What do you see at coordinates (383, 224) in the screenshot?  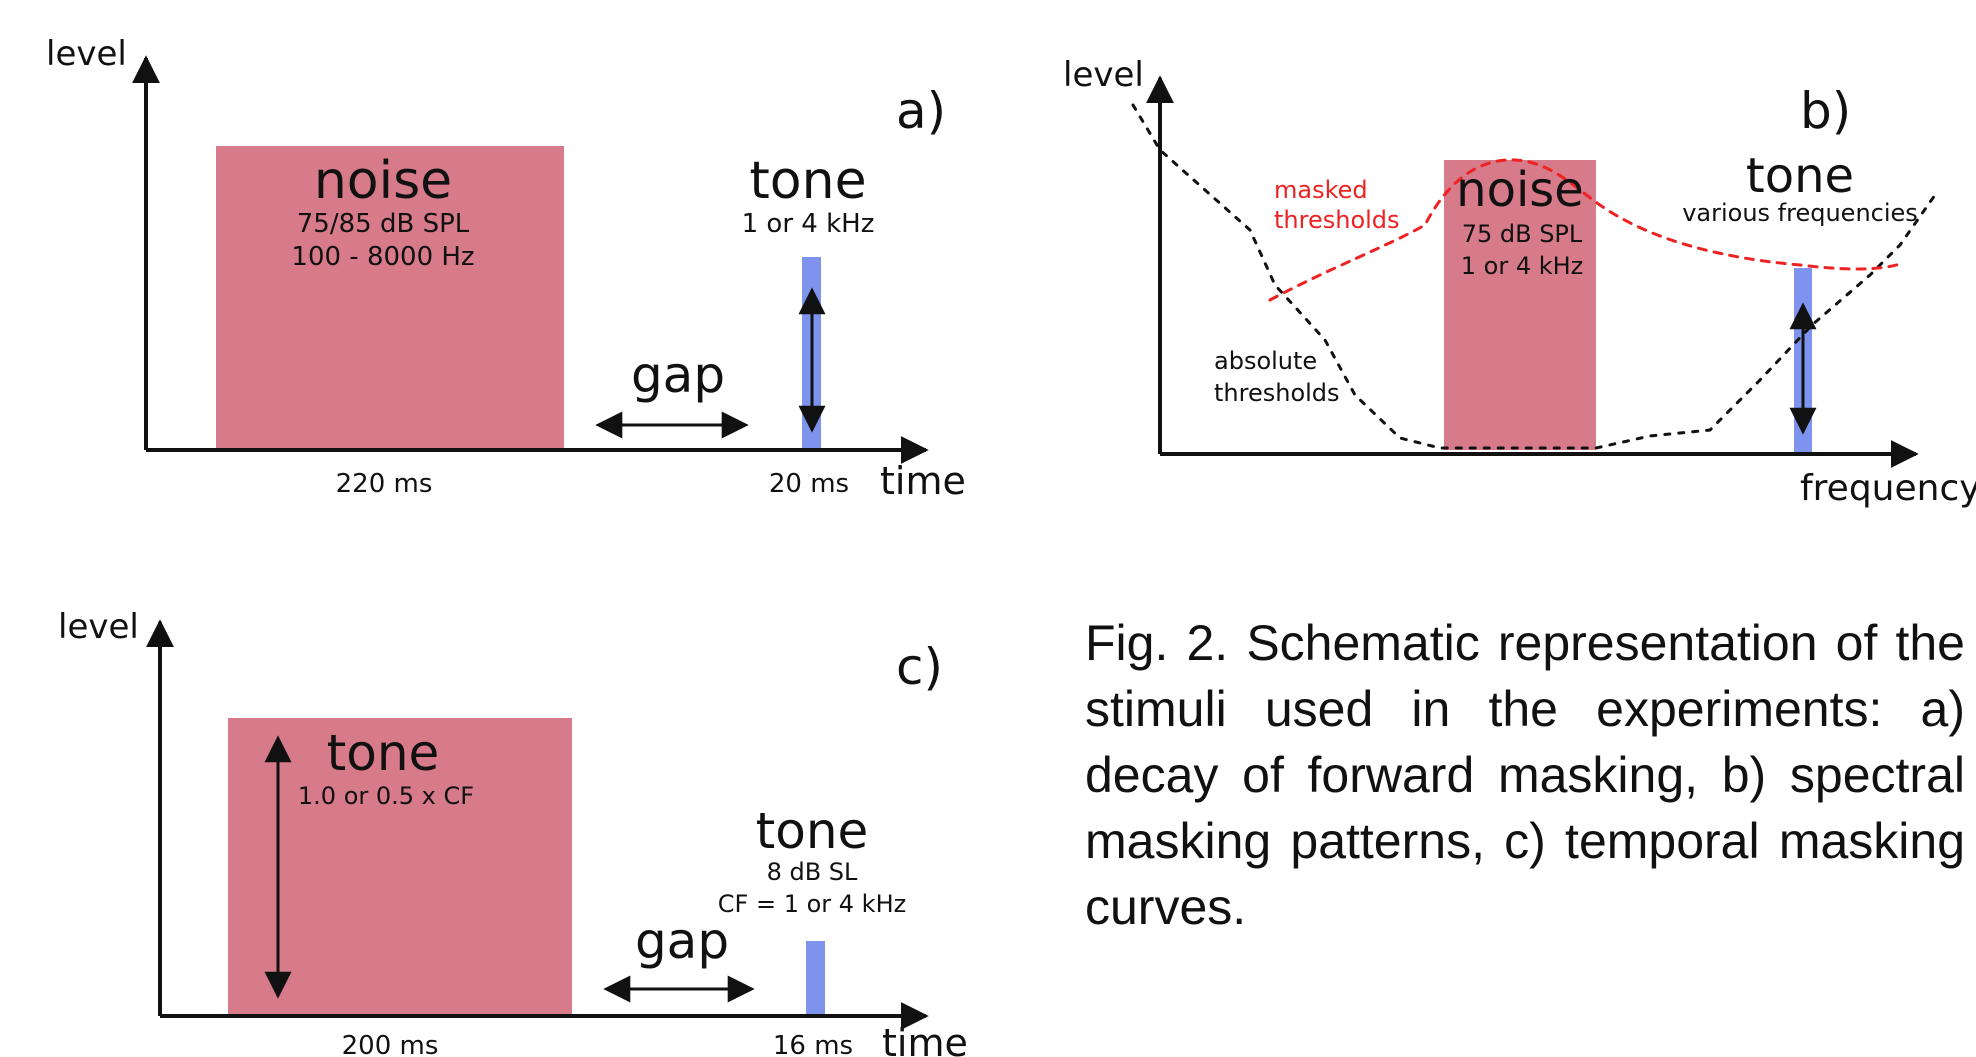 I see `noise-level: 75/85 dB SPL` at bounding box center [383, 224].